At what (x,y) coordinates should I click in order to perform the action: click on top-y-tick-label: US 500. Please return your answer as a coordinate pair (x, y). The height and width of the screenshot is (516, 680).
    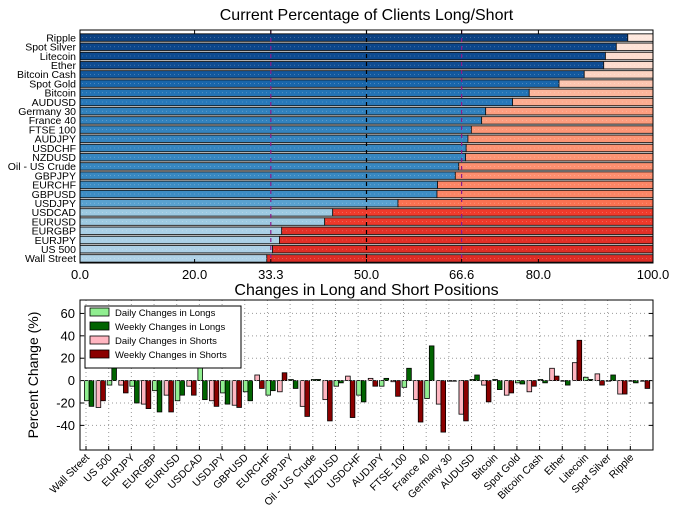
    Looking at the image, I should click on (58, 250).